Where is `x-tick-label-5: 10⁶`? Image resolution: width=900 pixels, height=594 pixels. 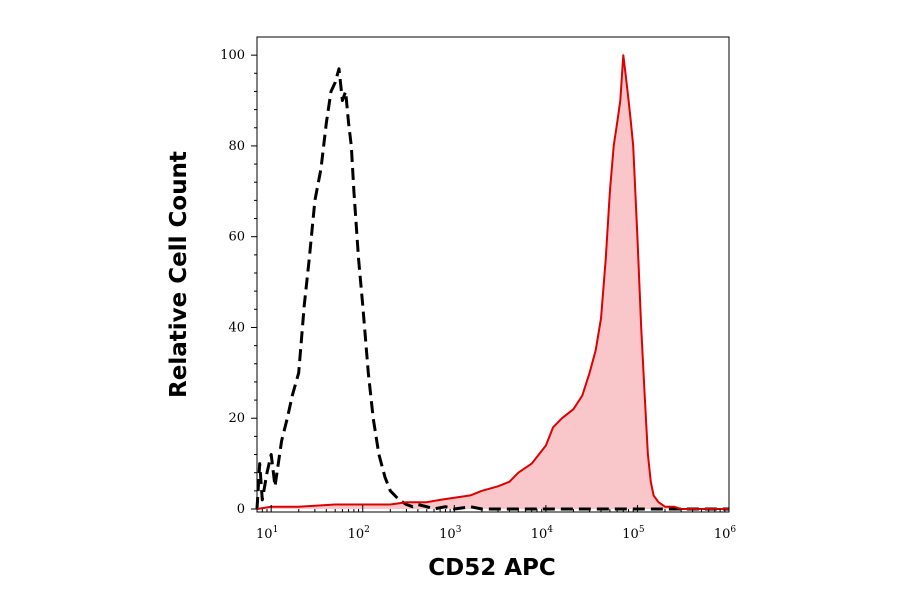
x-tick-label-5: 10⁶ is located at coordinates (725, 533).